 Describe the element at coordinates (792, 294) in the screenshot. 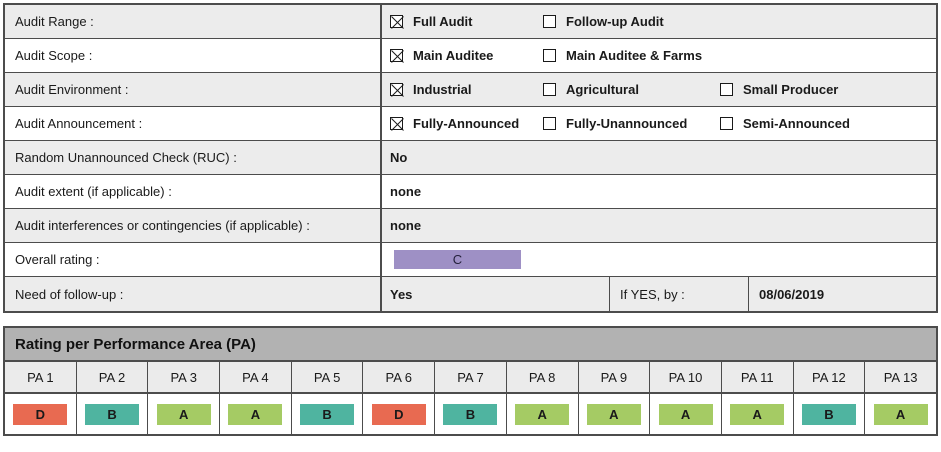

I see `follow-up-date: 08/06/2019` at that location.